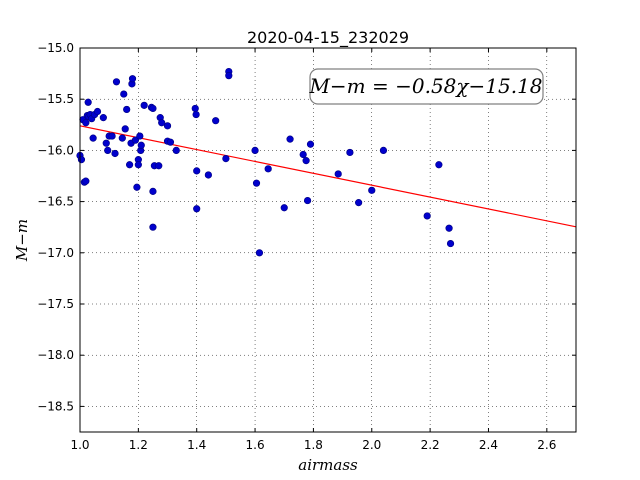  I want to click on y-tick-label: −18.0, so click(55, 355).